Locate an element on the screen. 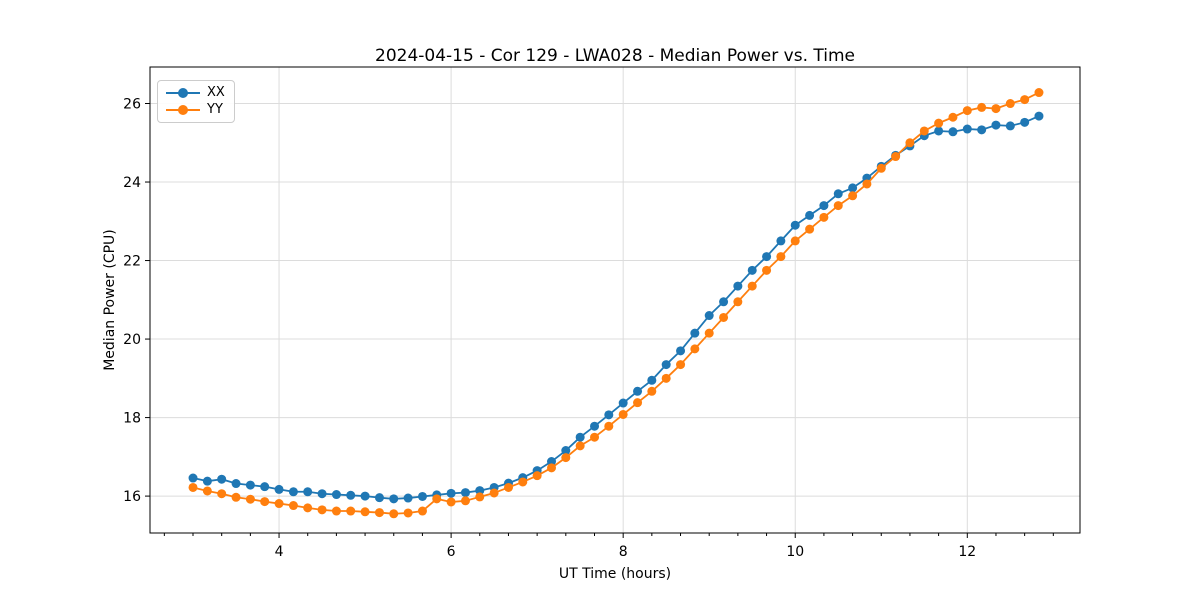 The width and height of the screenshot is (1200, 600). legend: XX YY is located at coordinates (196, 101).